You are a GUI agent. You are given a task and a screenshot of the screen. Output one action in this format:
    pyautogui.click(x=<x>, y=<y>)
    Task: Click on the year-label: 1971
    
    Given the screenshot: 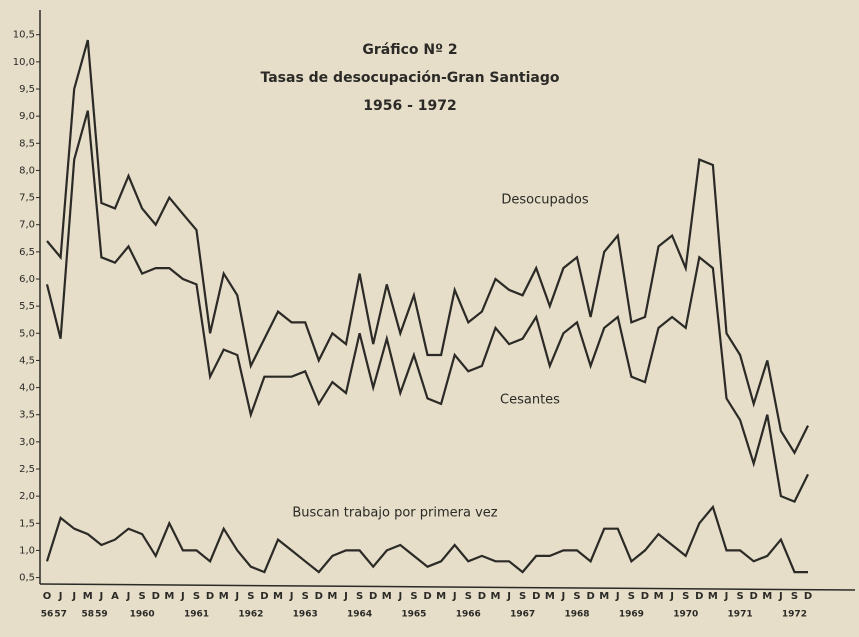 What is the action you would take?
    pyautogui.click(x=740, y=615)
    